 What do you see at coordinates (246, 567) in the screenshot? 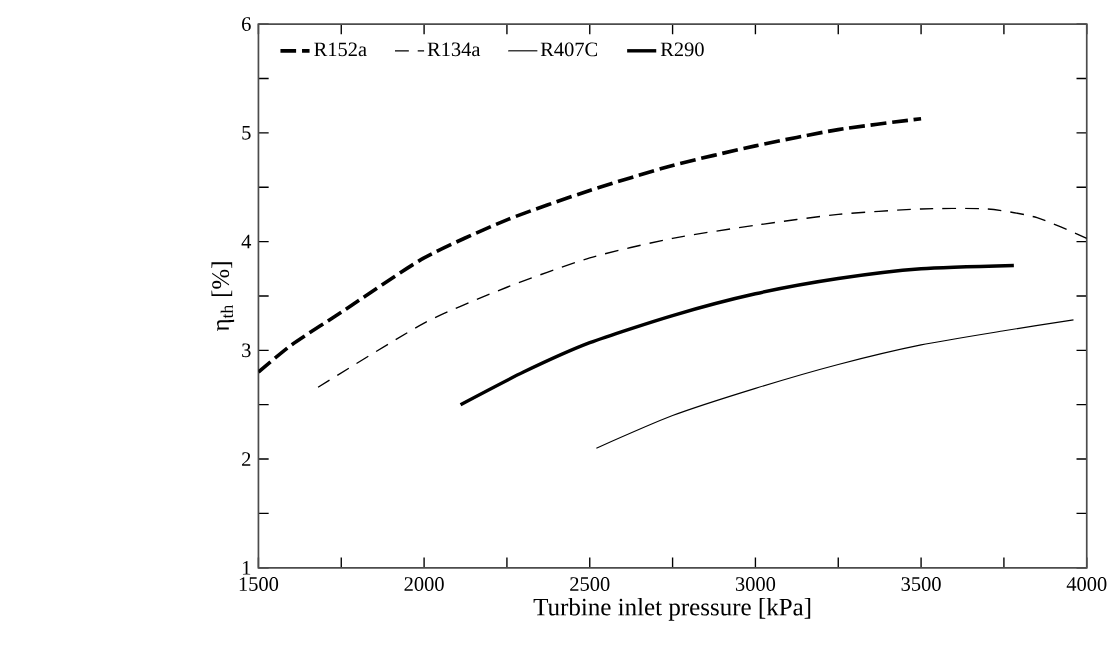
I see `y-tick-label: 1` at bounding box center [246, 567].